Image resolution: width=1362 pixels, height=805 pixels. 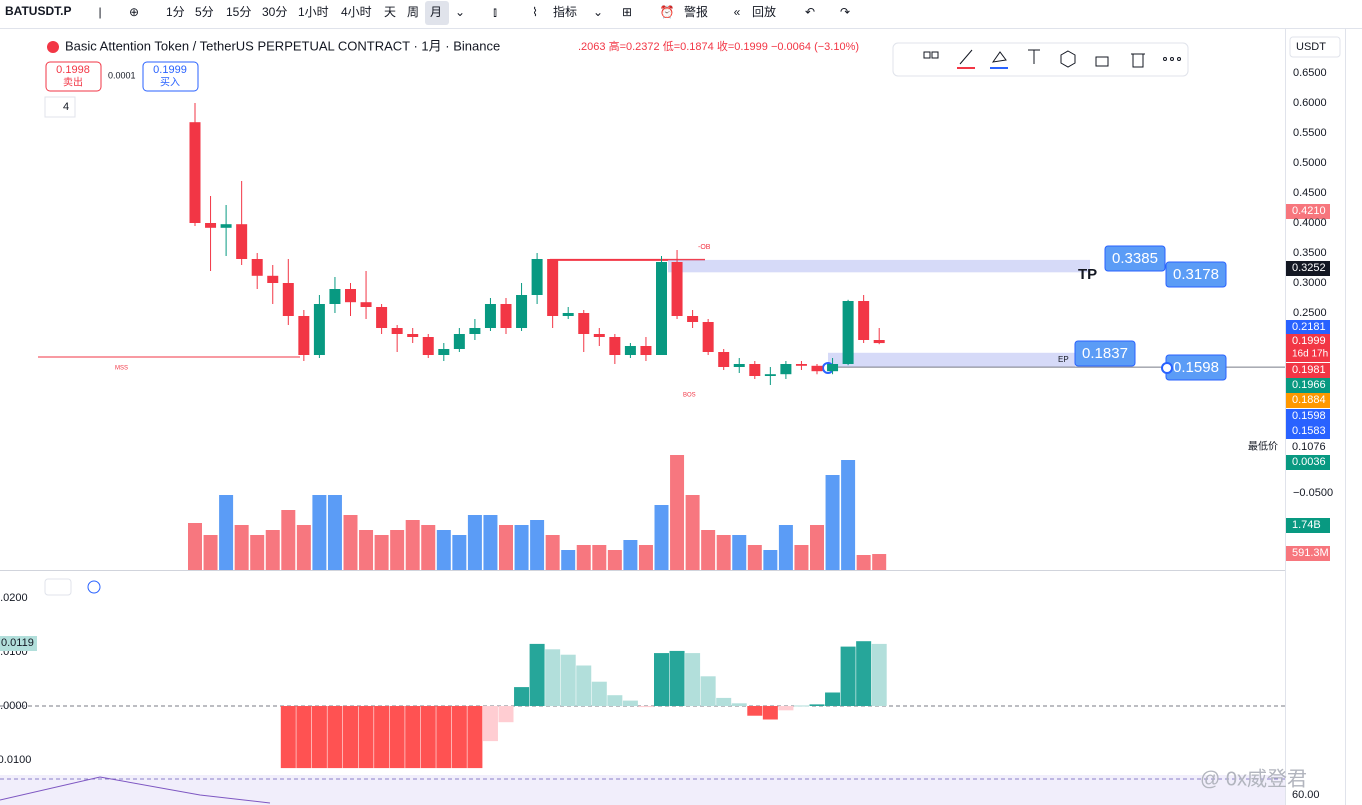 What do you see at coordinates (1167, 368) in the screenshot?
I see `entry-point` at bounding box center [1167, 368].